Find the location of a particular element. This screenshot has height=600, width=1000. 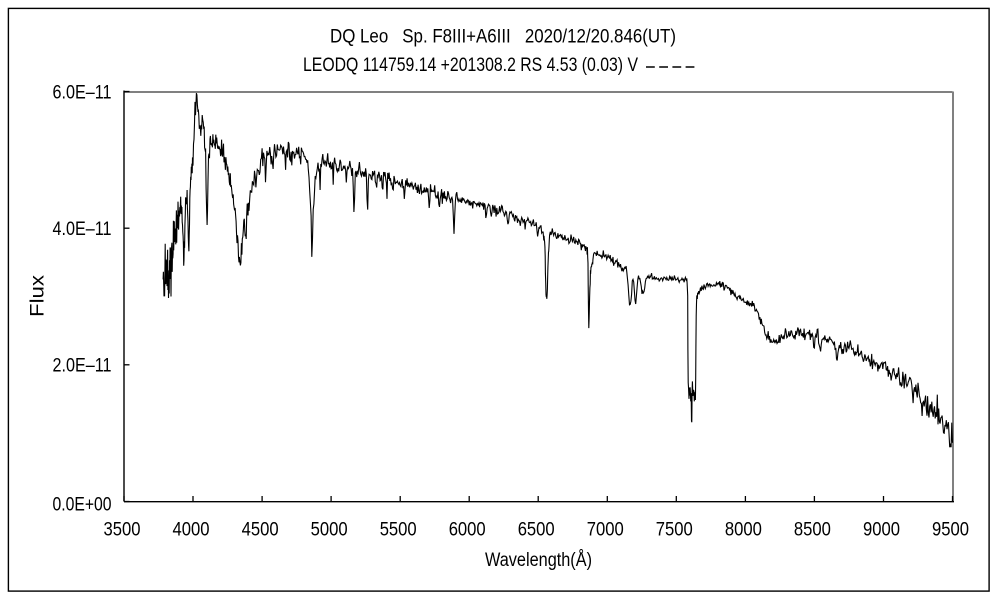

svg-text: 9000 is located at coordinates (881, 529).